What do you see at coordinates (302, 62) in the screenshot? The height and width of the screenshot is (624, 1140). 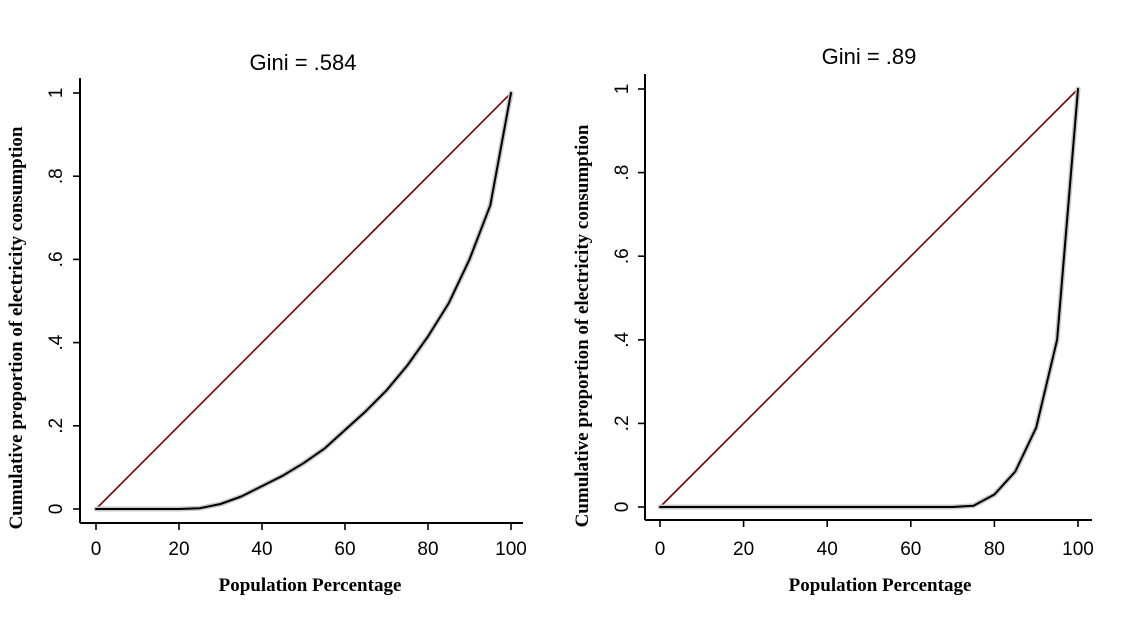 I see `chart-title-1: Gini = .584` at bounding box center [302, 62].